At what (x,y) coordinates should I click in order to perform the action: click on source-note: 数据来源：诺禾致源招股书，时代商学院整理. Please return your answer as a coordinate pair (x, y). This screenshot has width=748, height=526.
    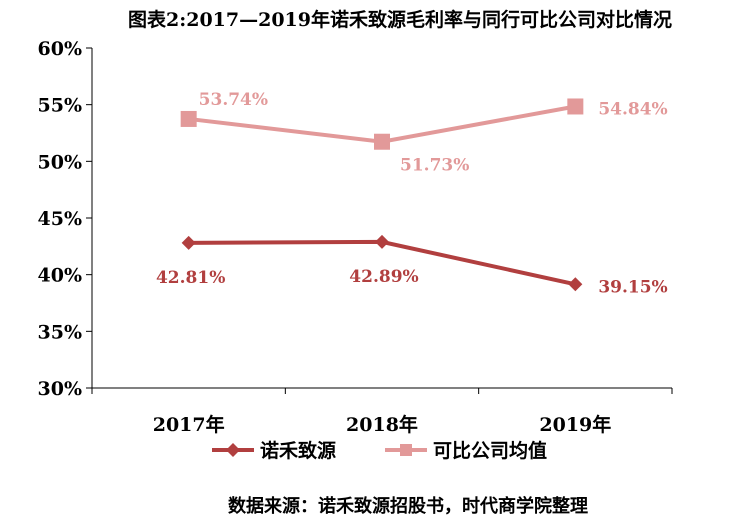
    Looking at the image, I should click on (408, 506).